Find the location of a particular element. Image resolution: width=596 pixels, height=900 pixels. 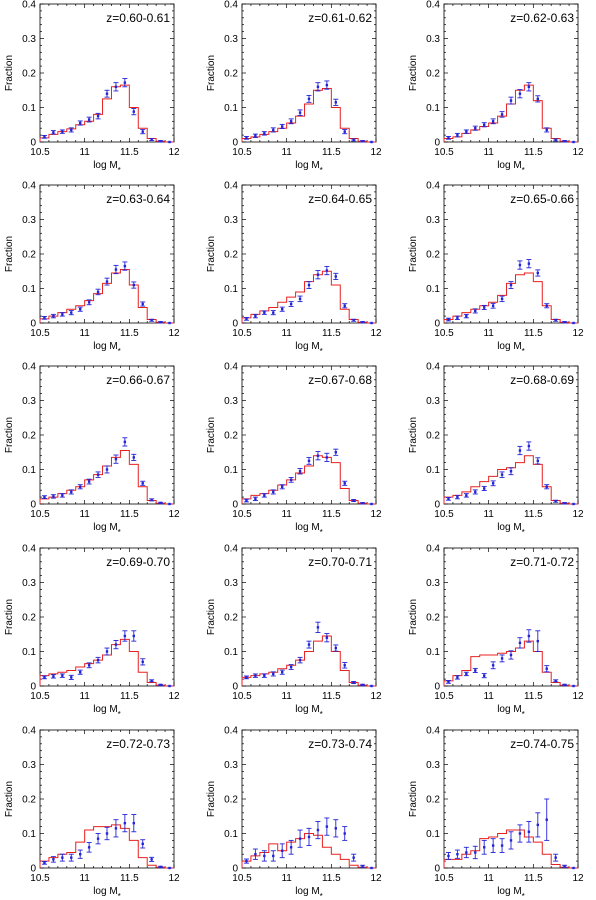

panel-title: z=0.71-0.72 is located at coordinates (542, 562).